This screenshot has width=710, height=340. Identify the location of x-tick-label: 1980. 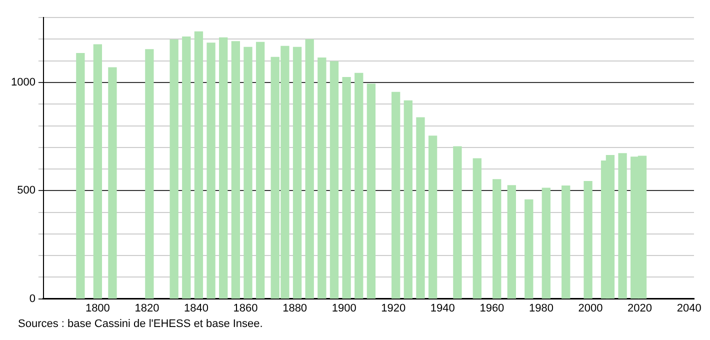
(541, 308).